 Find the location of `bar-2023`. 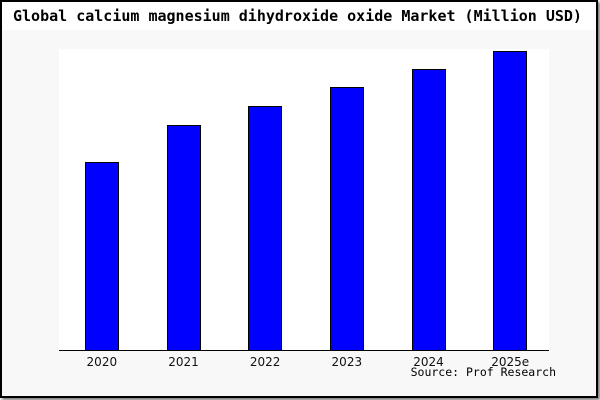

bar-2023 is located at coordinates (346, 218).